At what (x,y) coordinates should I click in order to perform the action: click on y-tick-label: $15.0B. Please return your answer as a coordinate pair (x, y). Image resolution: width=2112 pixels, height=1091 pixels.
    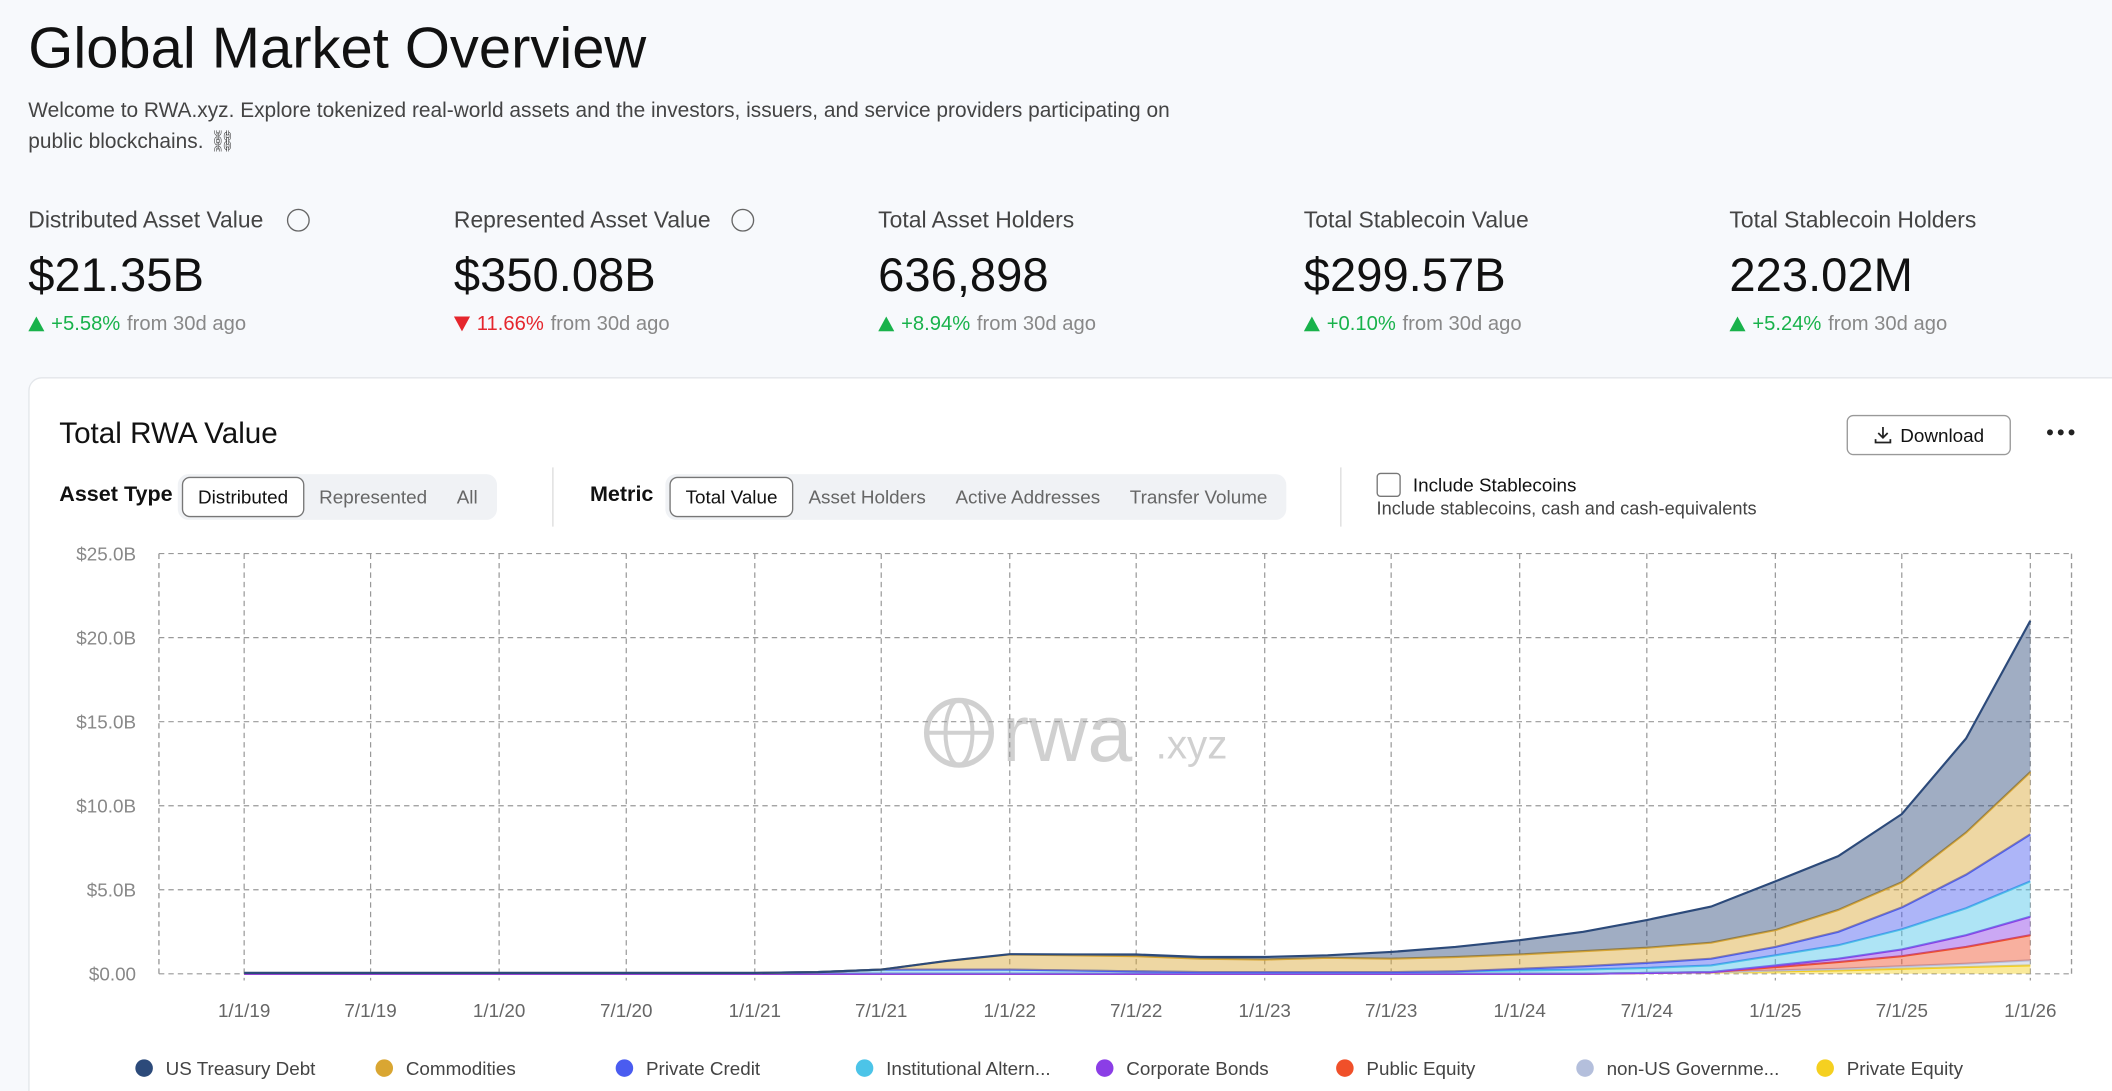
    Looking at the image, I should click on (106, 721).